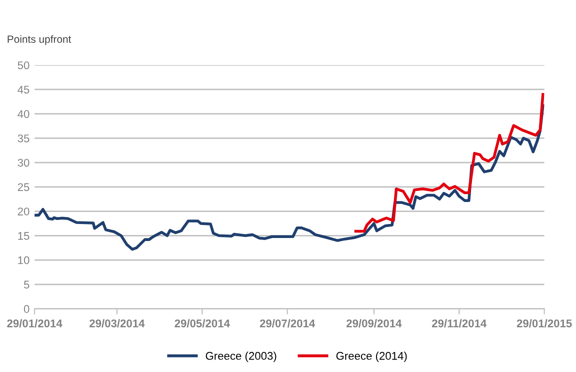 Image resolution: width=576 pixels, height=372 pixels. What do you see at coordinates (24, 90) in the screenshot?
I see `y-tick-label: 45` at bounding box center [24, 90].